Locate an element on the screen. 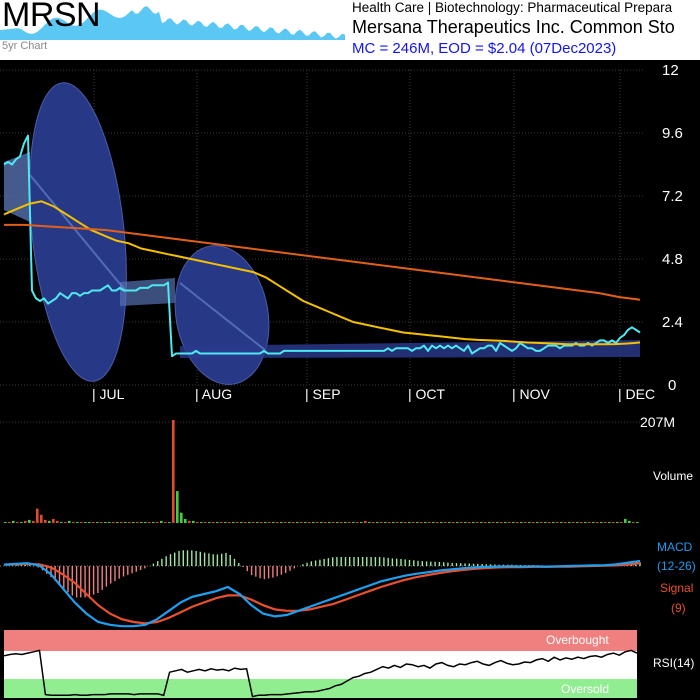 Image resolution: width=700 pixels, height=700 pixels. price-tick-label: 4.8 is located at coordinates (672, 259).